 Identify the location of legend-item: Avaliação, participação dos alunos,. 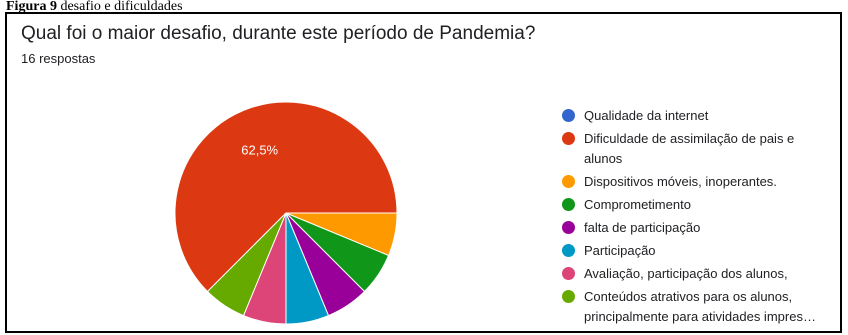
(701, 274).